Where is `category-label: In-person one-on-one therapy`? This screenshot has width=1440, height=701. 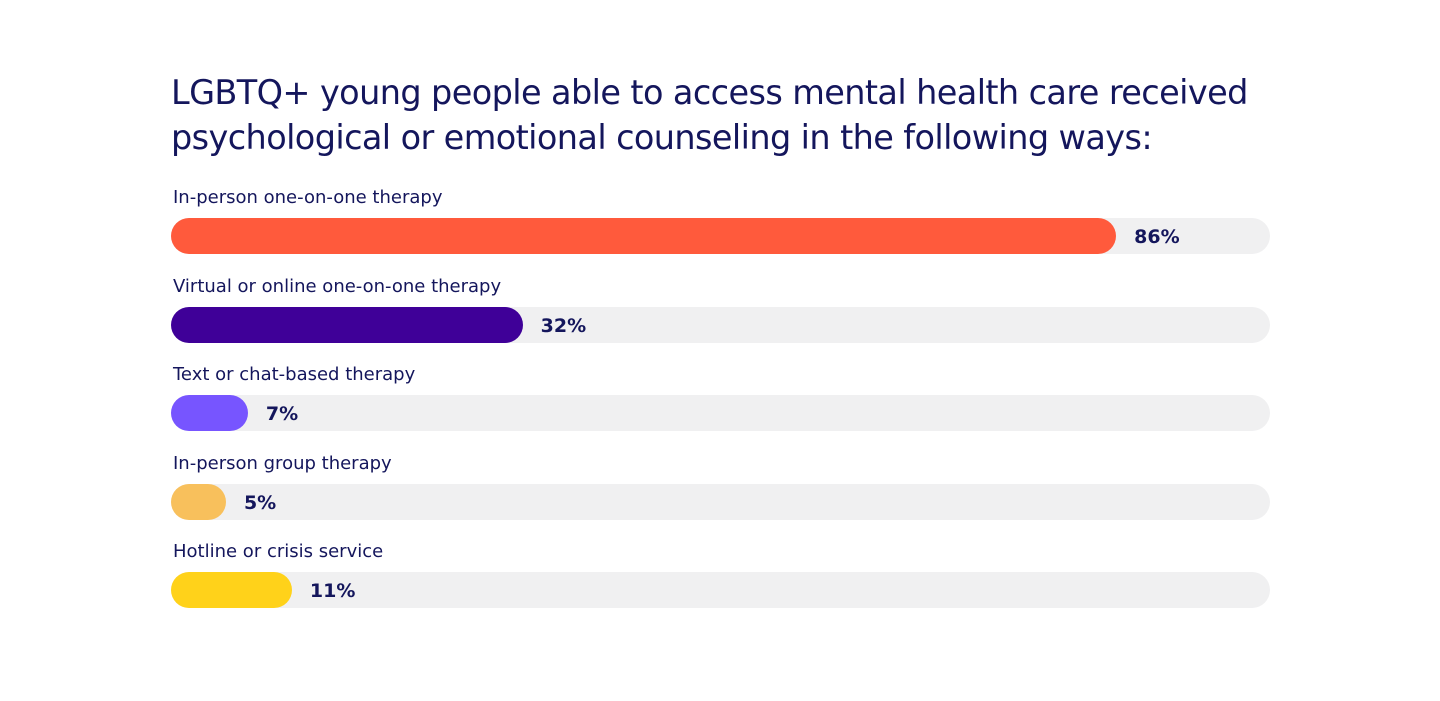
category-label: In-person one-on-one therapy is located at coordinates (308, 197).